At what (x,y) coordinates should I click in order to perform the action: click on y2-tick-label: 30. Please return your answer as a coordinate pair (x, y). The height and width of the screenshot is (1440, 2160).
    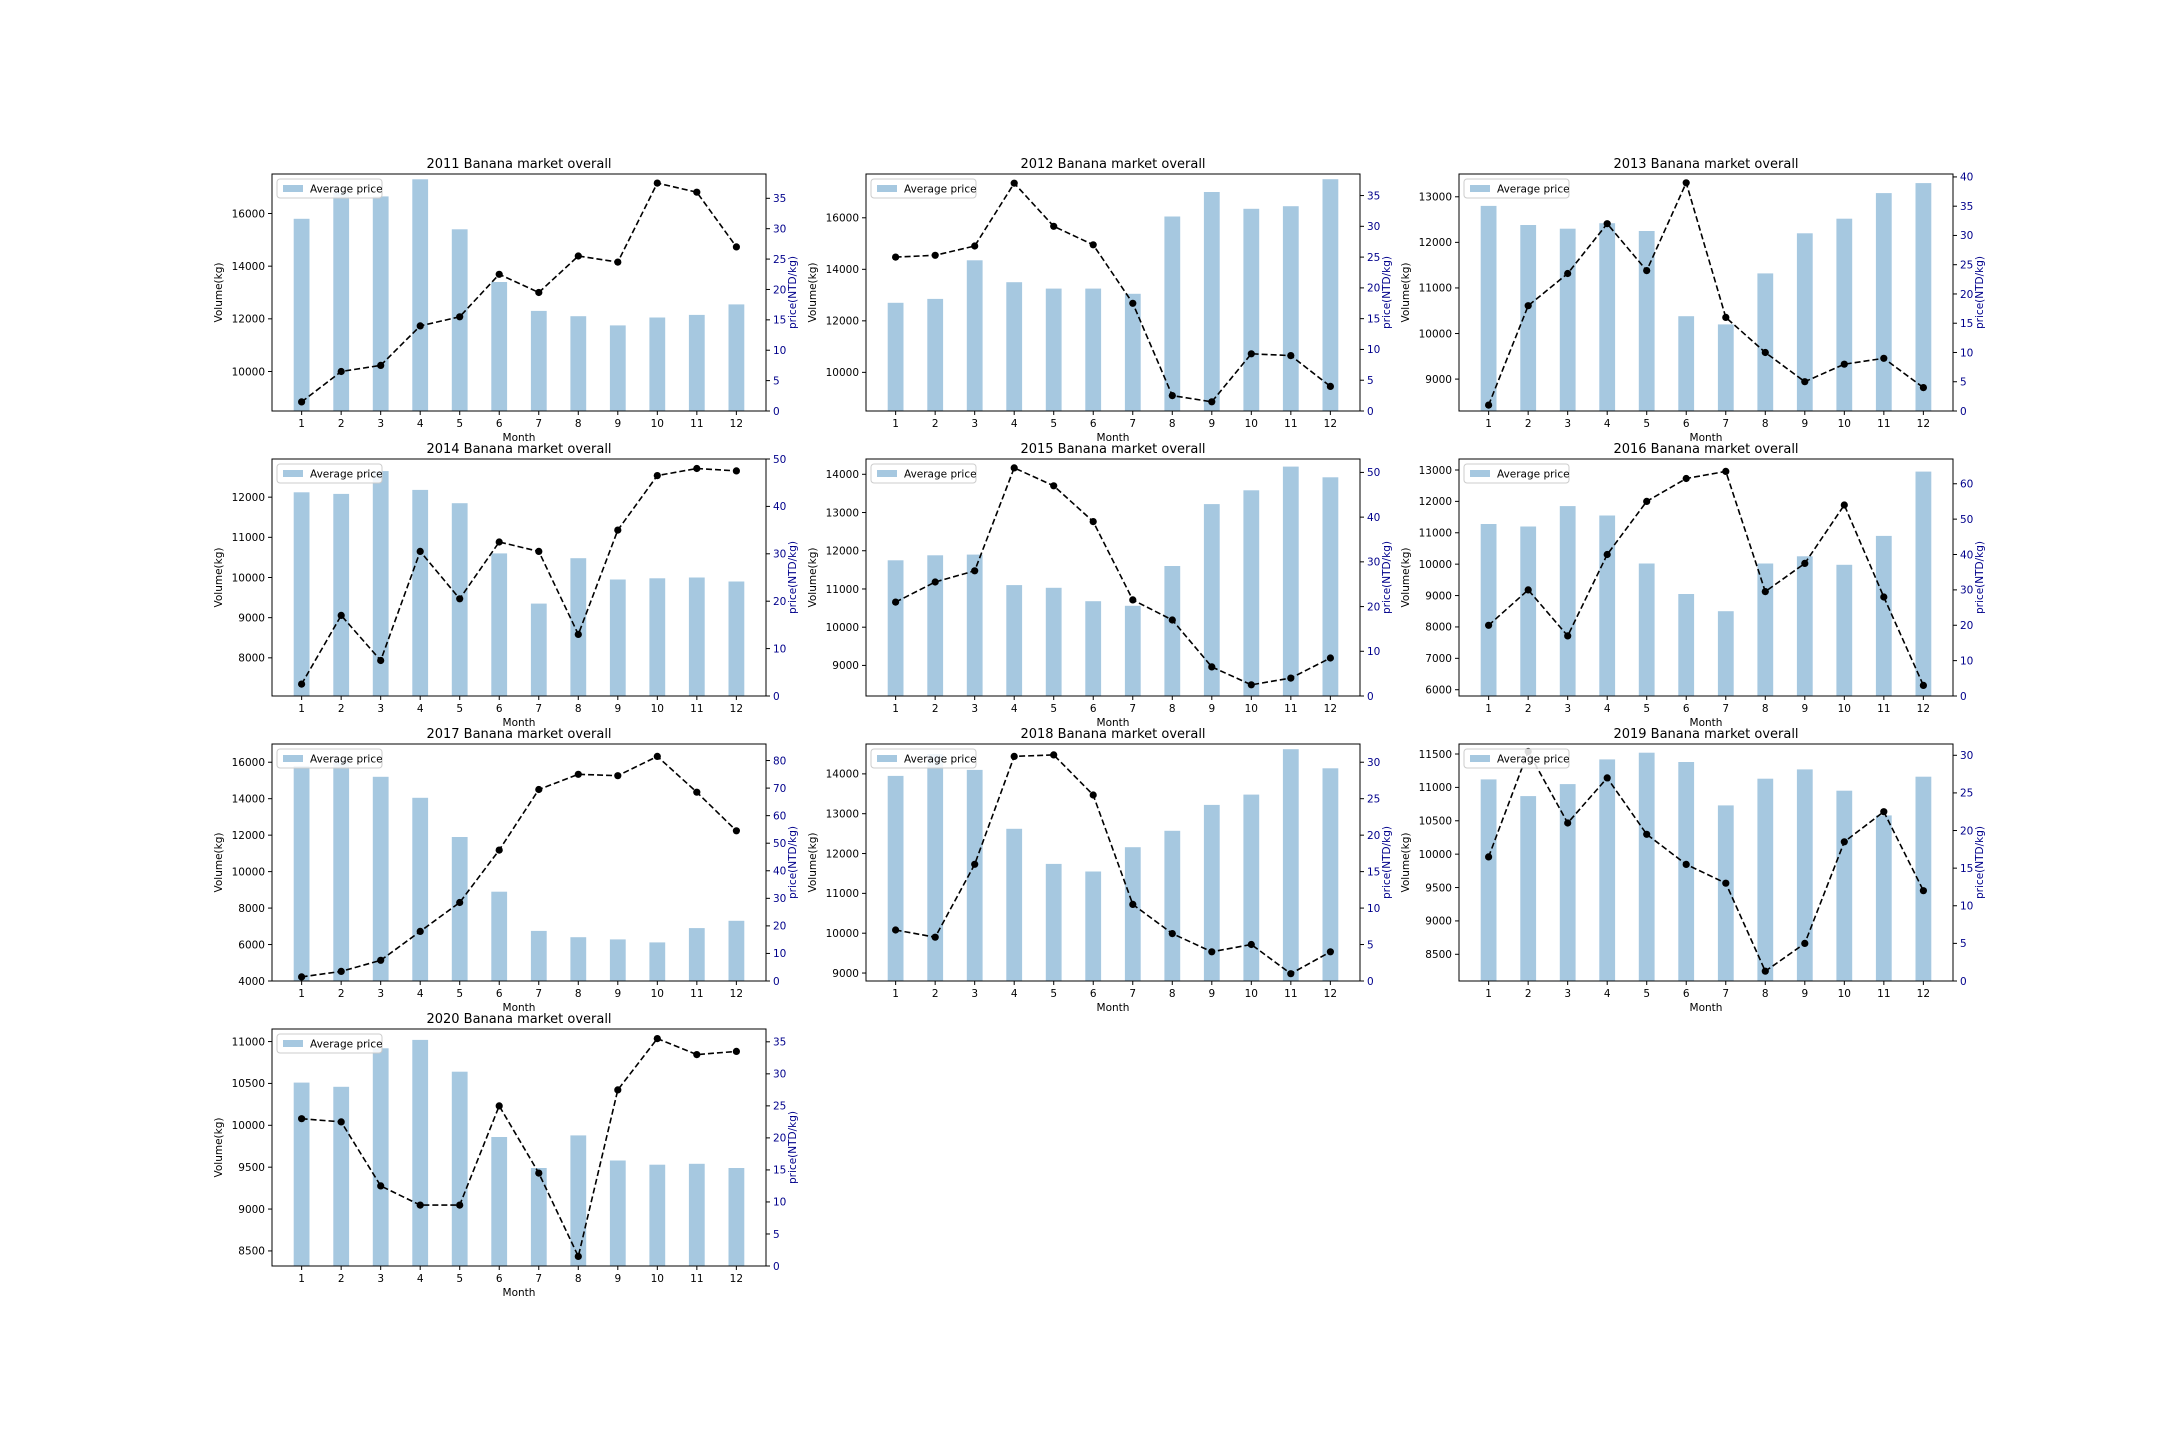
    Looking at the image, I should click on (1373, 227).